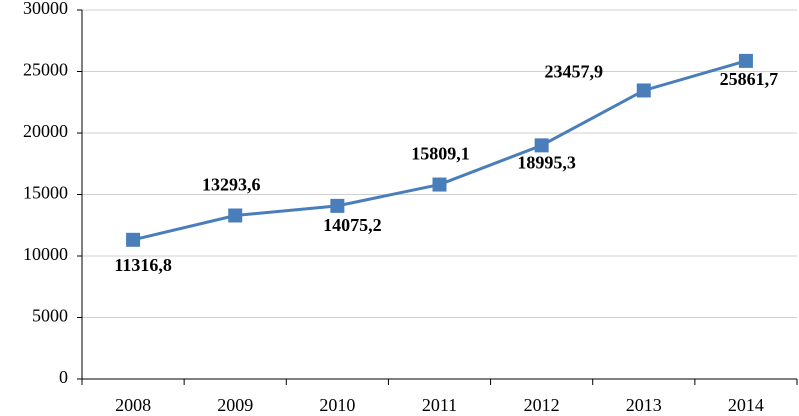 The width and height of the screenshot is (799, 416). Describe the element at coordinates (143, 265) in the screenshot. I see `data-label: 11316,8` at that location.